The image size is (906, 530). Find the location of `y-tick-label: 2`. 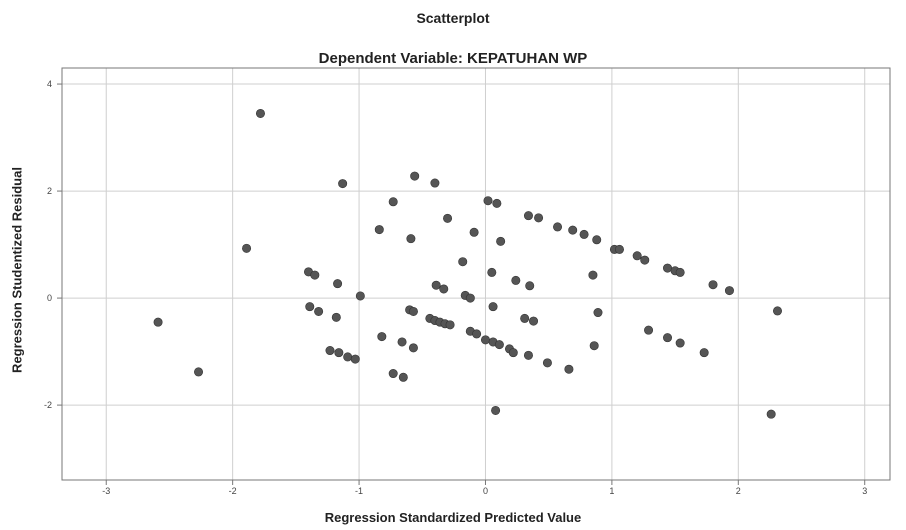

y-tick-label: 2 is located at coordinates (49, 191).